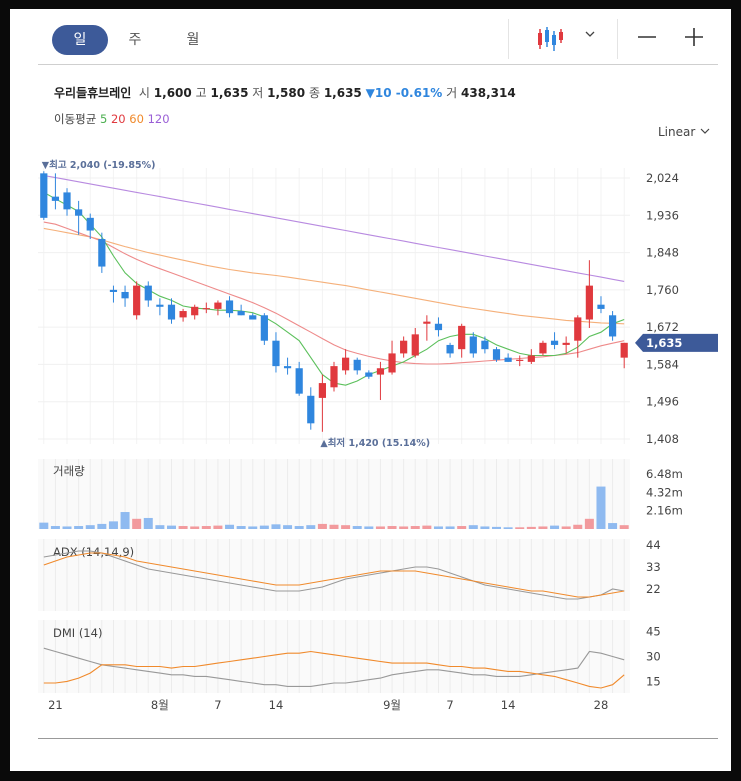 This screenshot has height=781, width=741. What do you see at coordinates (201, 93) in the screenshot?
I see `high-label: 고` at bounding box center [201, 93].